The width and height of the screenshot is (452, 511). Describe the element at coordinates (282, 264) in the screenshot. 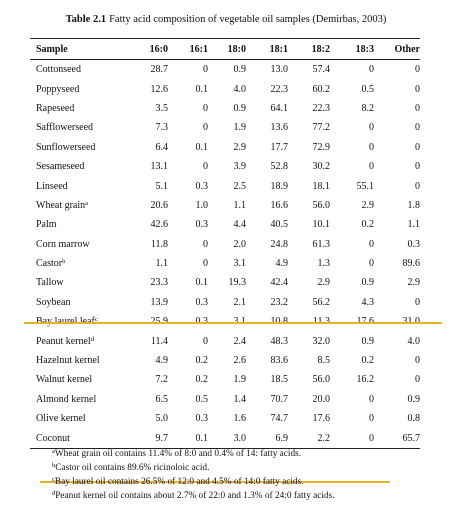

I see `value-cell: 4.9` at that location.